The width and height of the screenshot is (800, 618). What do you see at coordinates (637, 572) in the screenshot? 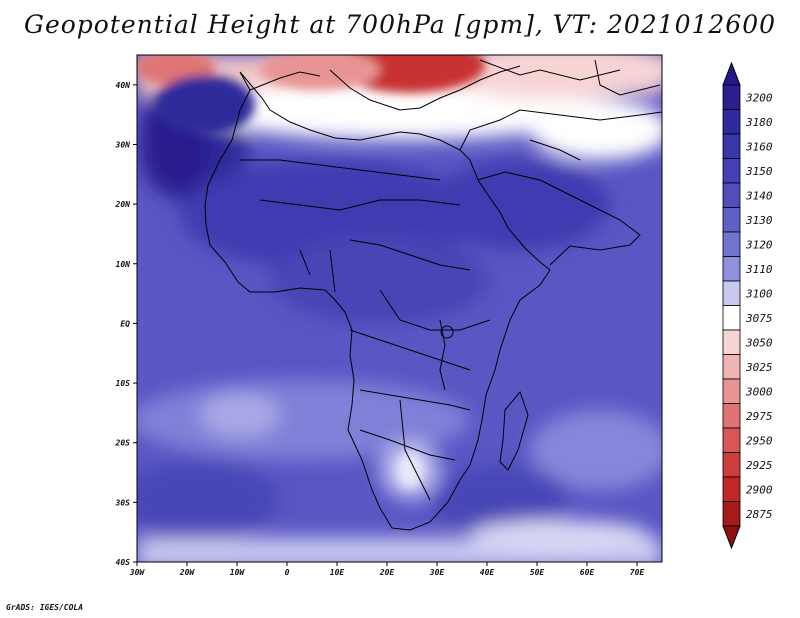
I see `lon-tick-label: 70E` at bounding box center [637, 572].